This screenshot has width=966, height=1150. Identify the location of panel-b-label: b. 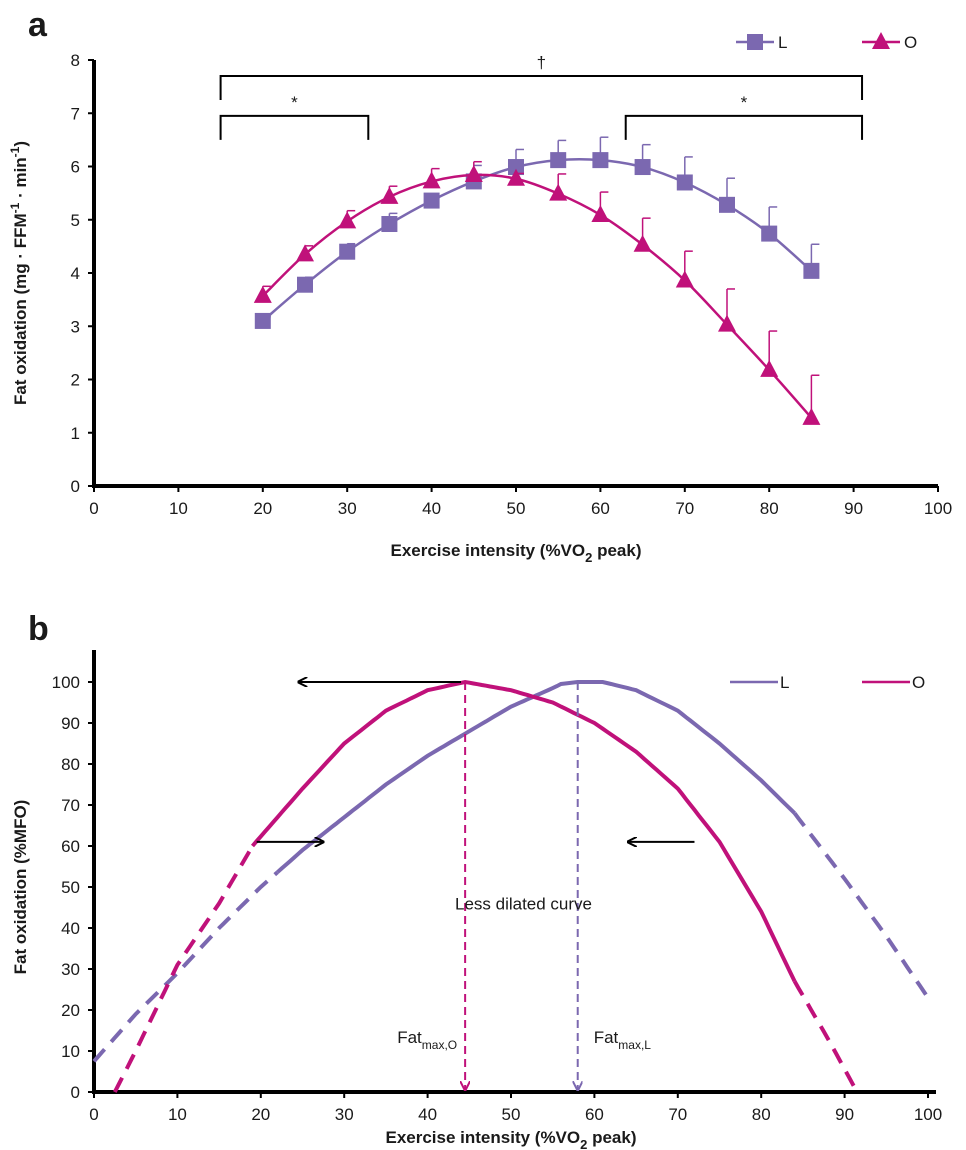
(38, 629).